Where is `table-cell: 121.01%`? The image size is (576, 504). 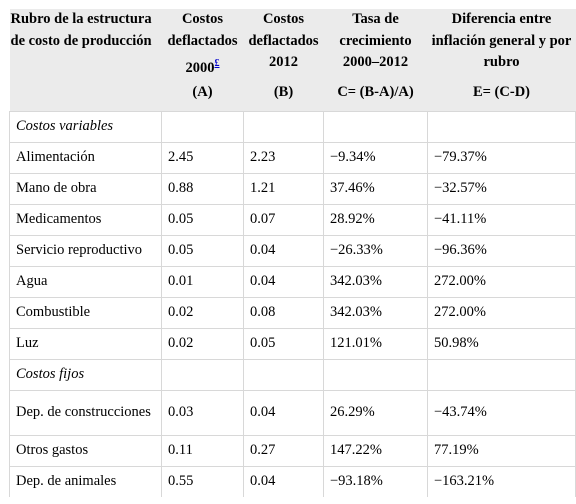 table-cell: 121.01% is located at coordinates (375, 344).